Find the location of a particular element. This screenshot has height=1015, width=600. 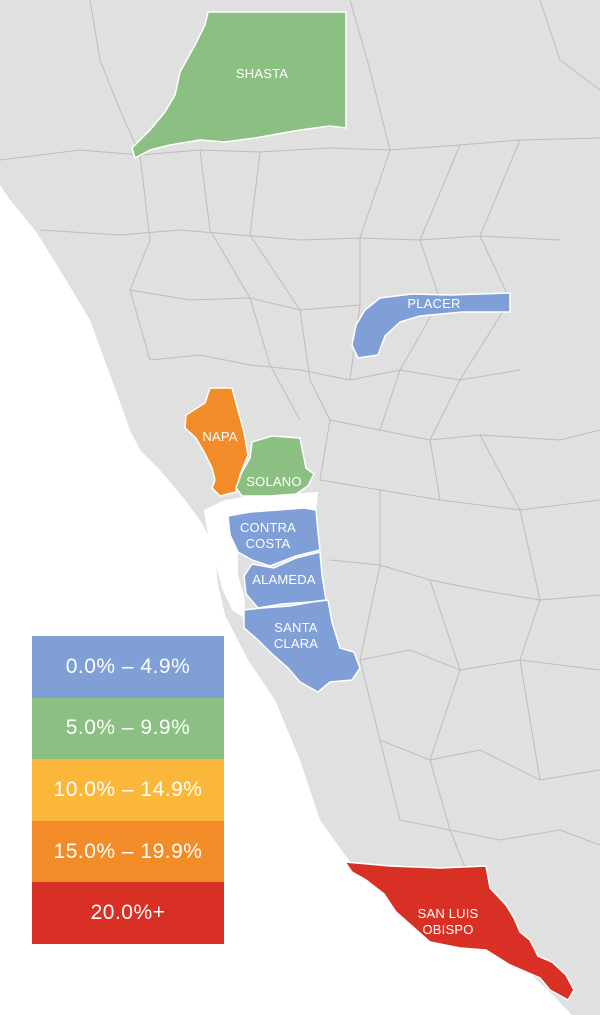

label-san-luis-obispo: SAN LUIS OBISPO is located at coordinates (448, 921).